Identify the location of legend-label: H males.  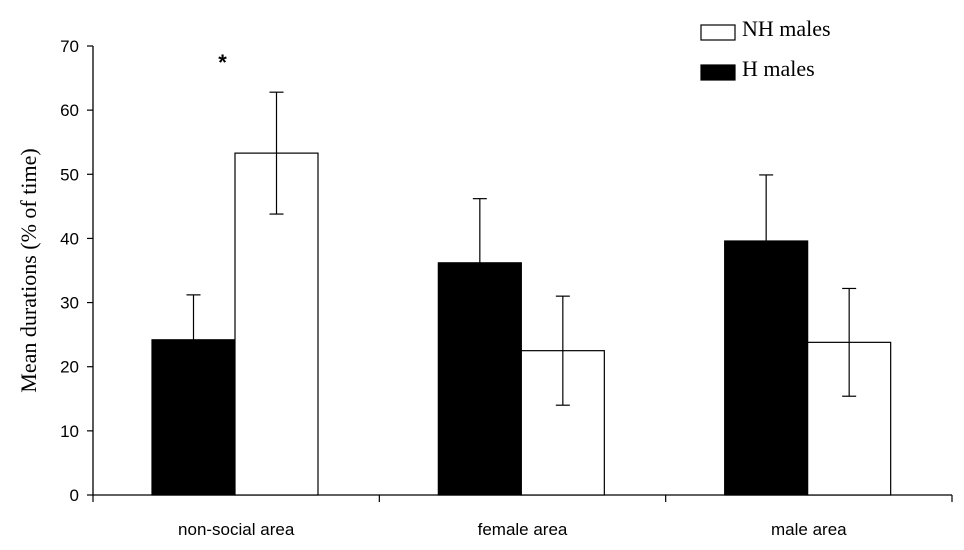
(778, 68).